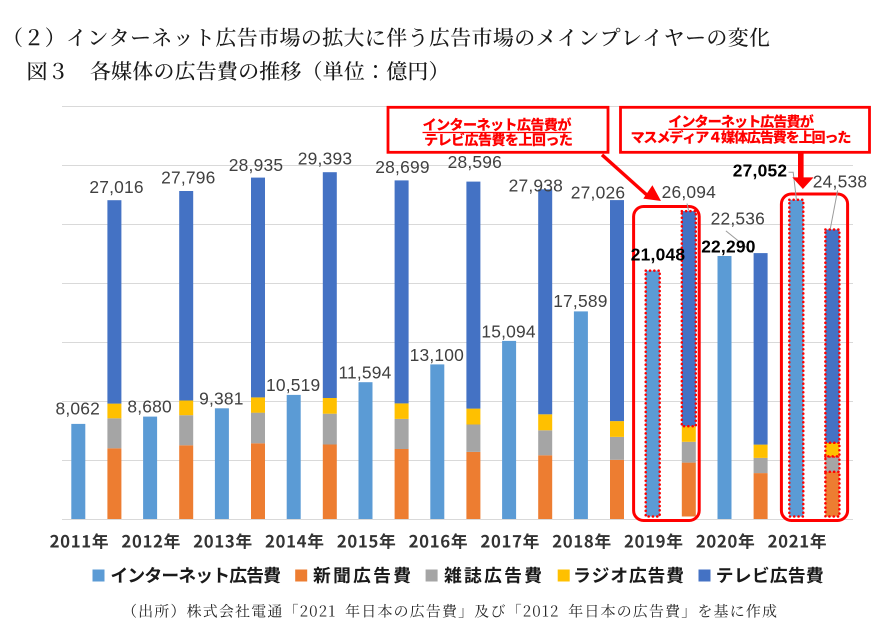 This screenshot has width=886, height=634. What do you see at coordinates (221, 399) in the screenshot?
I see `svg-text: 9,381` at bounding box center [221, 399].